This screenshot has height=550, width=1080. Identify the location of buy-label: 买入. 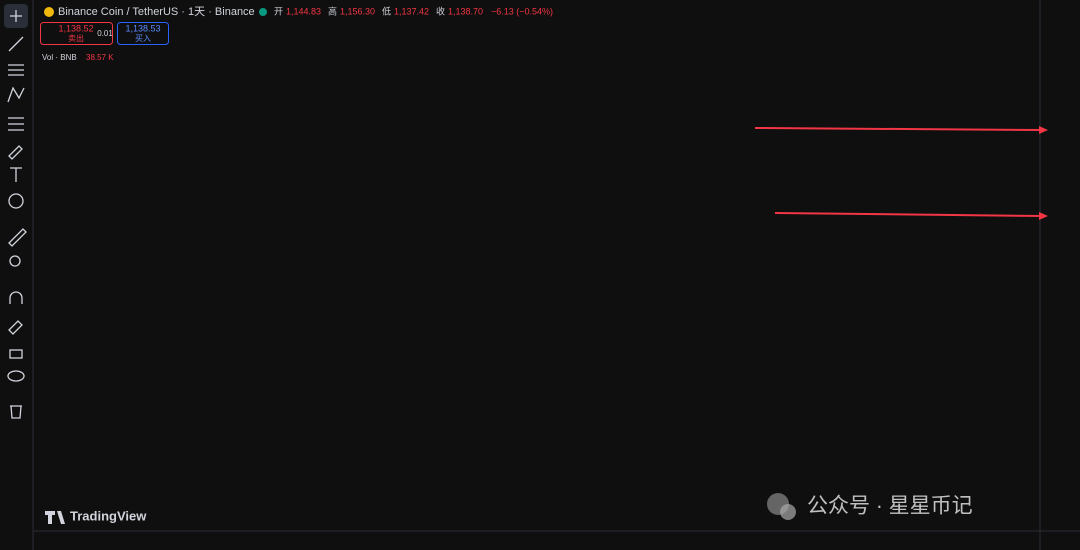
(143, 38).